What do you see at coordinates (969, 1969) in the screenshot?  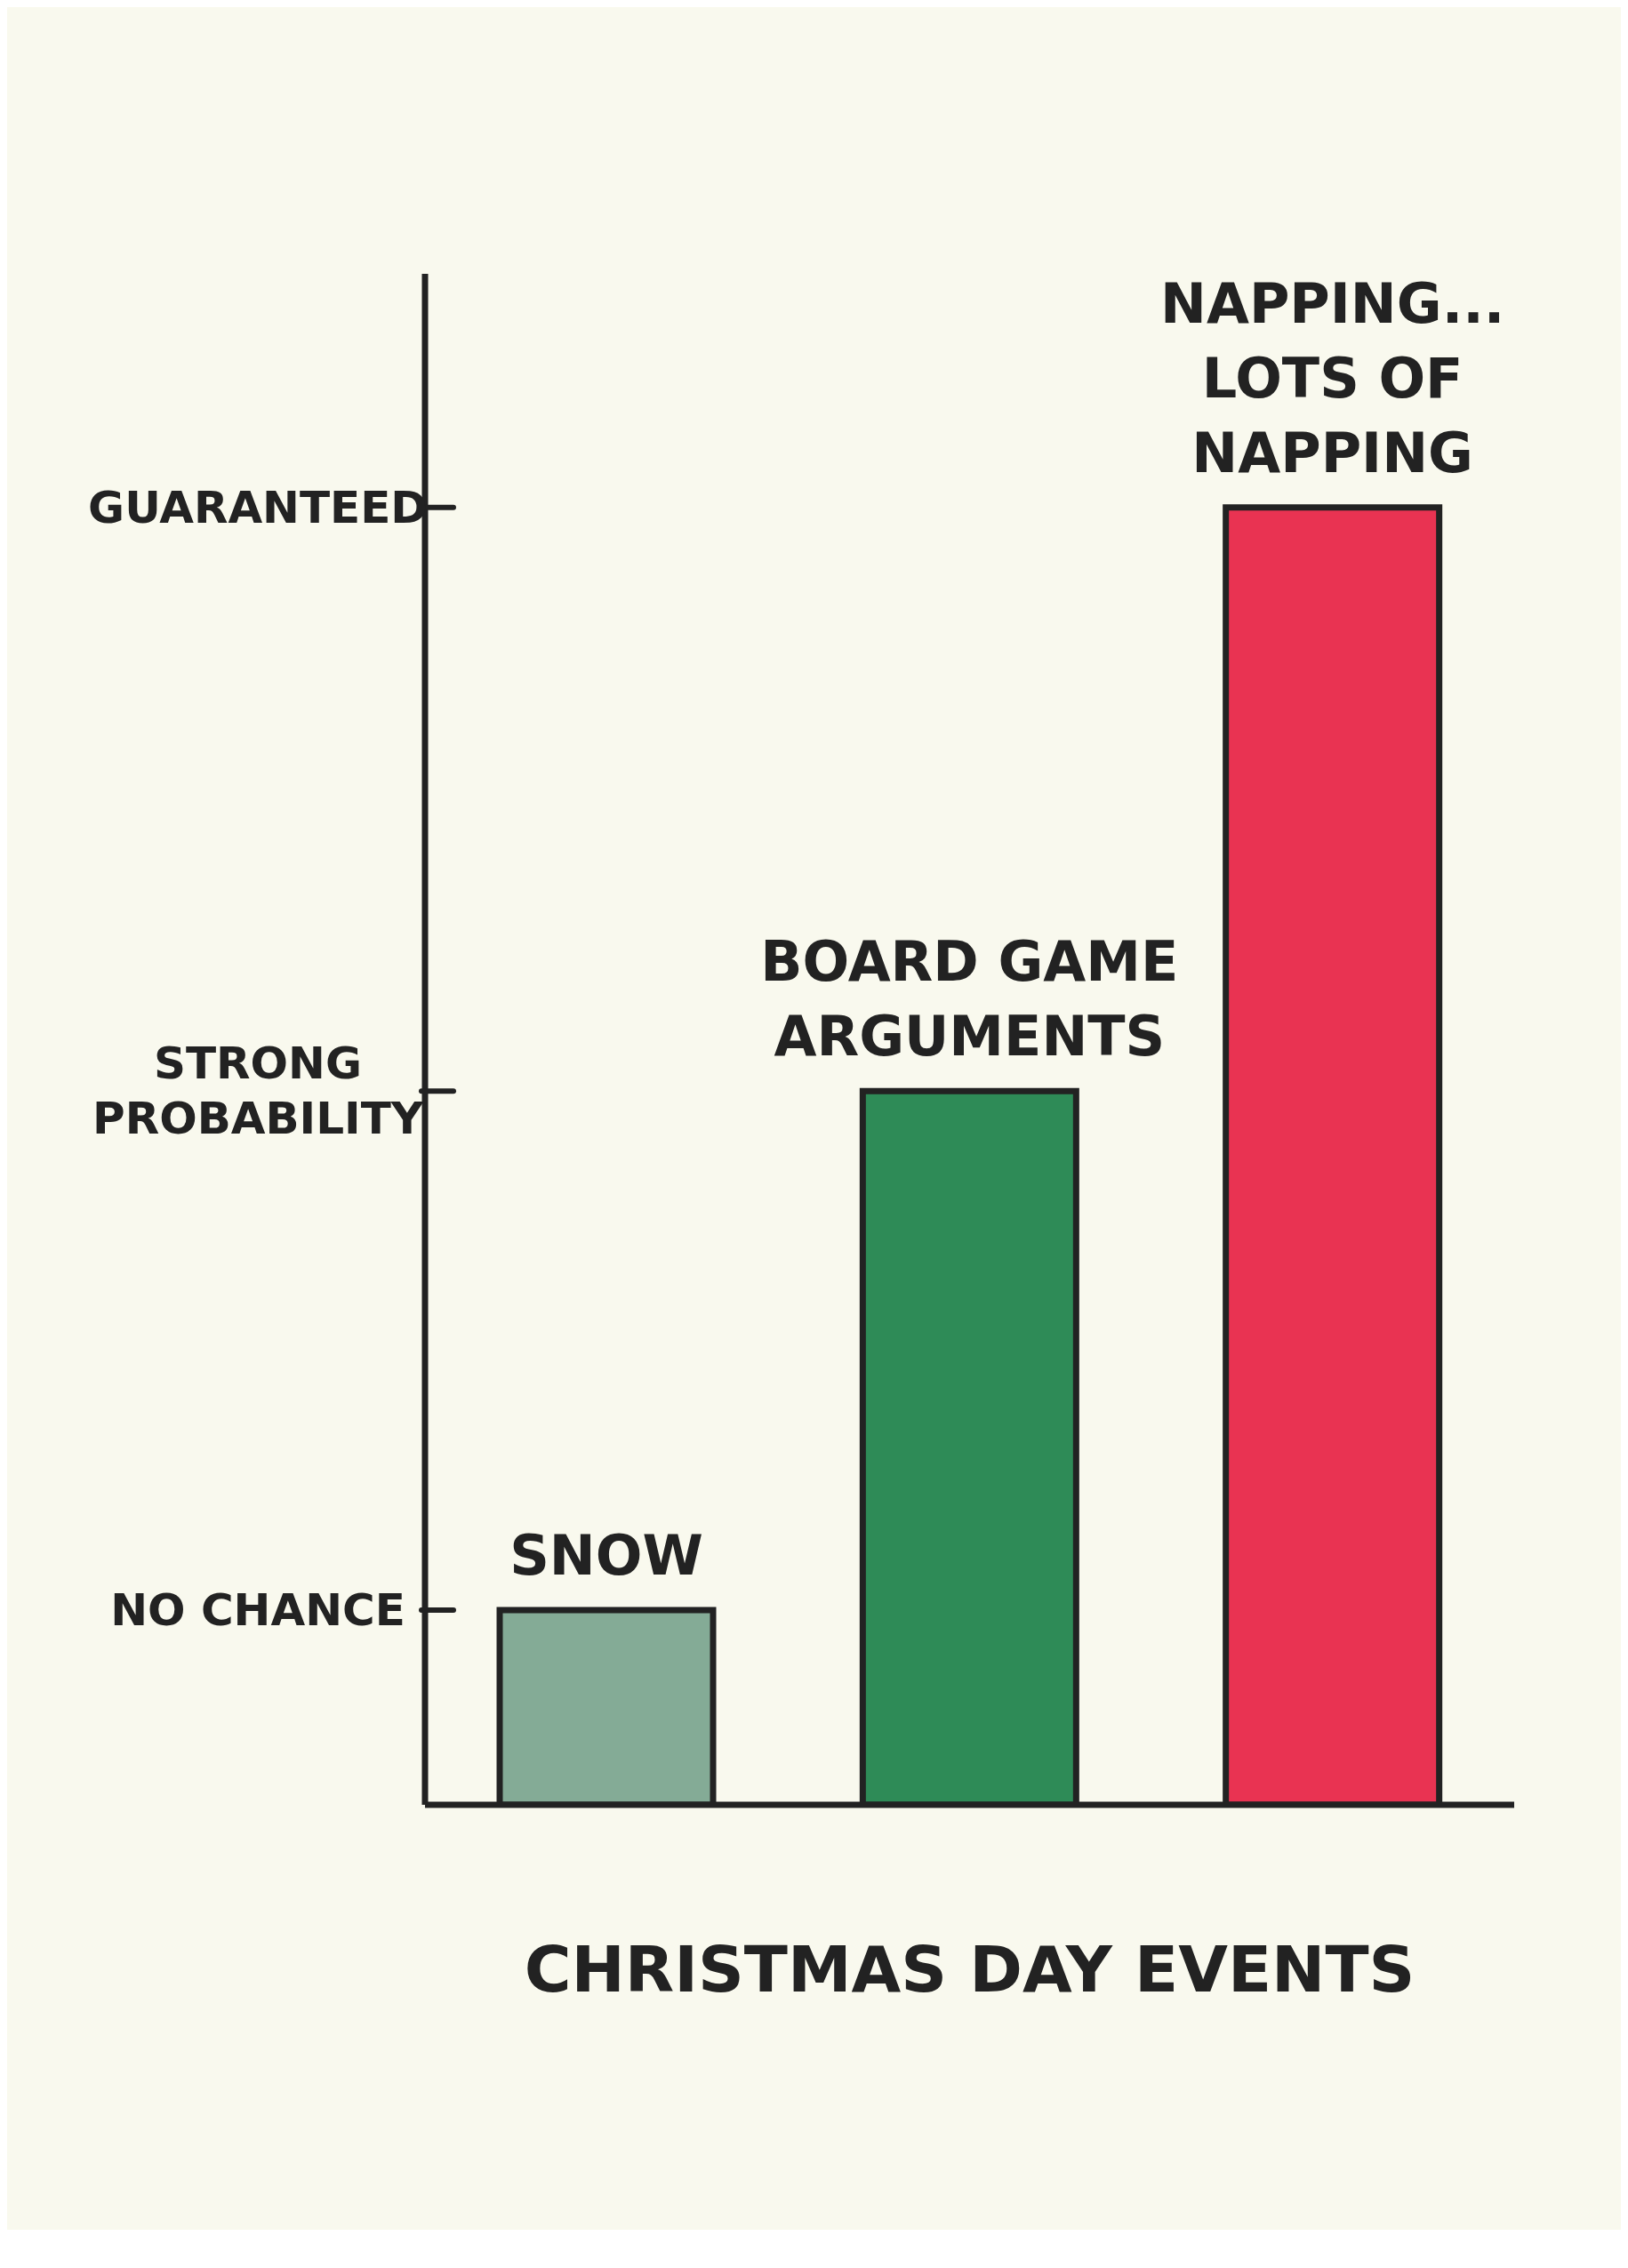 I see `x-axis-title: CHRISTMAS DAY EVENTS` at bounding box center [969, 1969].